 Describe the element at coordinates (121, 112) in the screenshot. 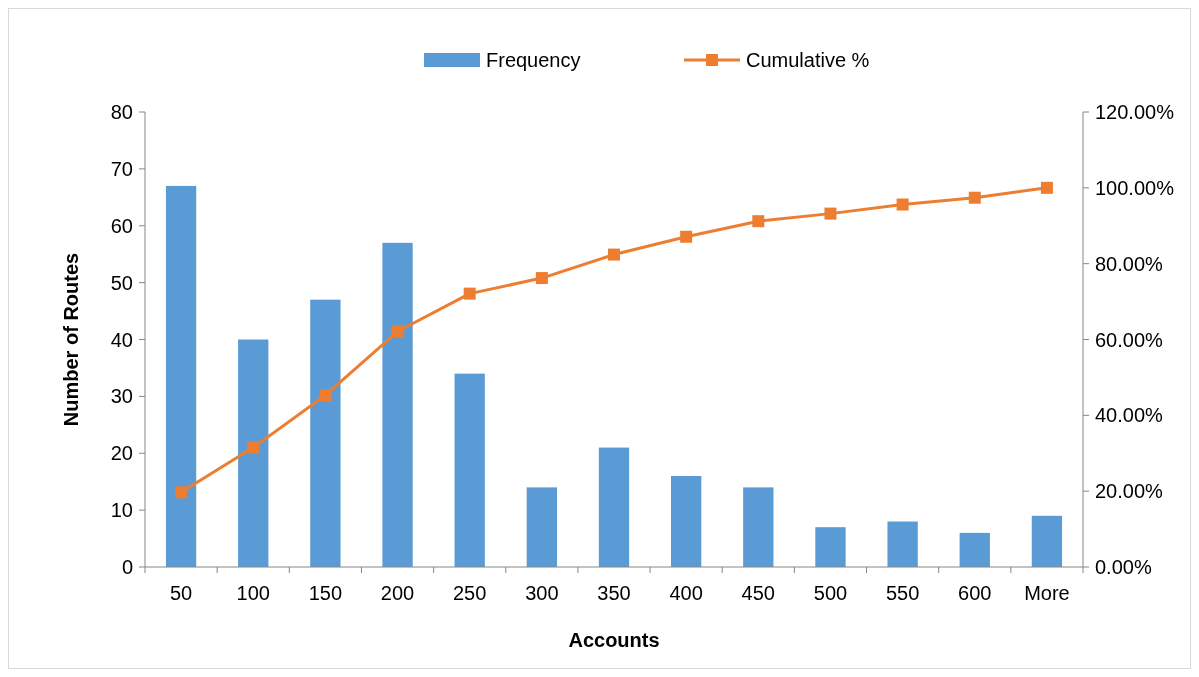

I see `y-tick-label: 80` at that location.